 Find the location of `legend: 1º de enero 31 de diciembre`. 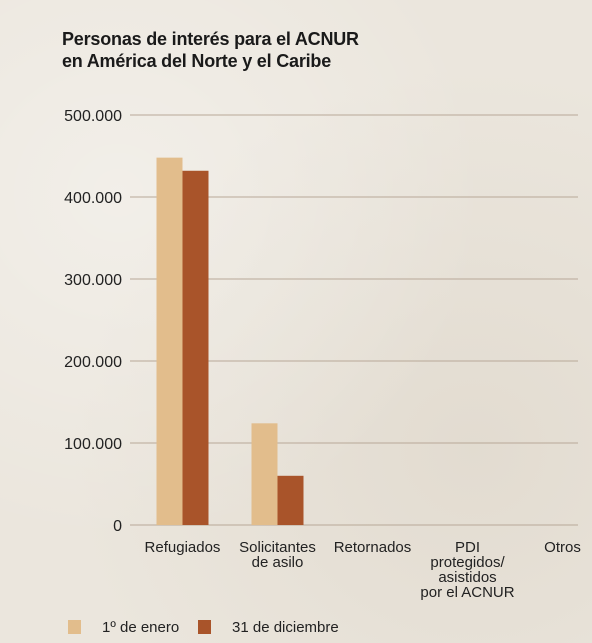

legend: 1º de enero 31 de diciembre is located at coordinates (203, 627).